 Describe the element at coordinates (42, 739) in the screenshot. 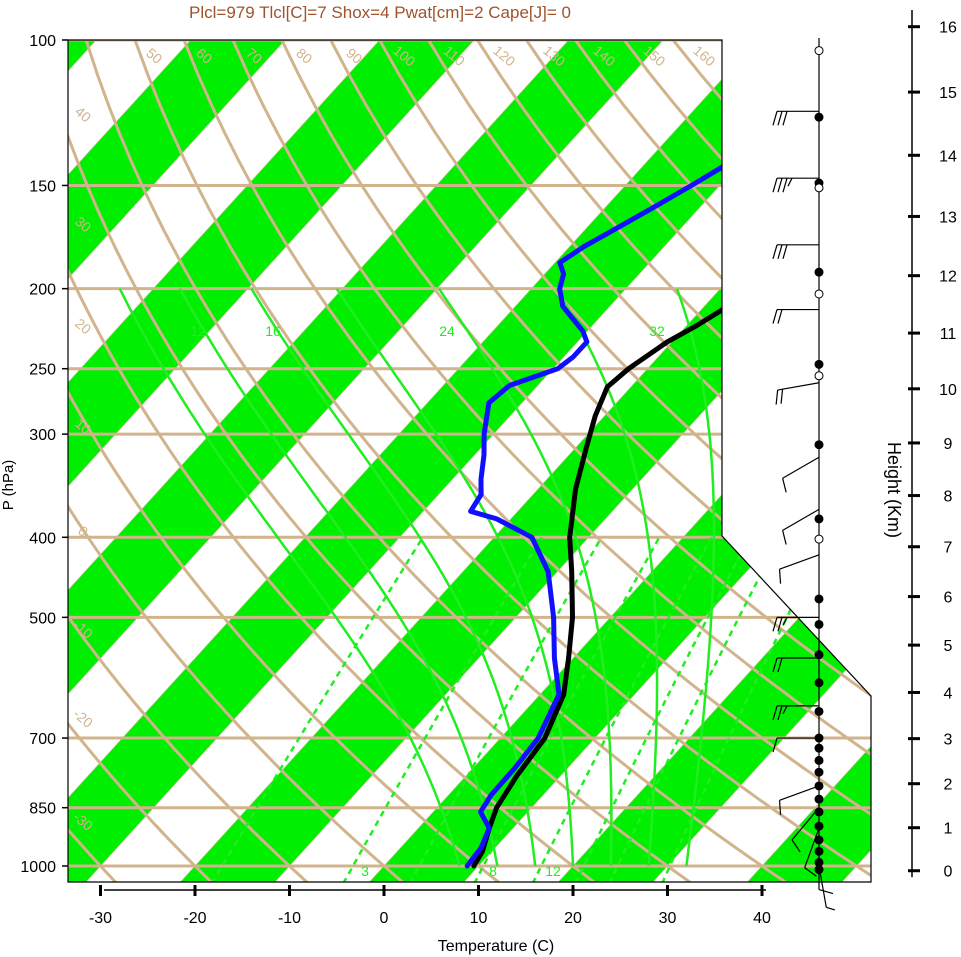

I see `pressure-tick-label: 700` at that location.